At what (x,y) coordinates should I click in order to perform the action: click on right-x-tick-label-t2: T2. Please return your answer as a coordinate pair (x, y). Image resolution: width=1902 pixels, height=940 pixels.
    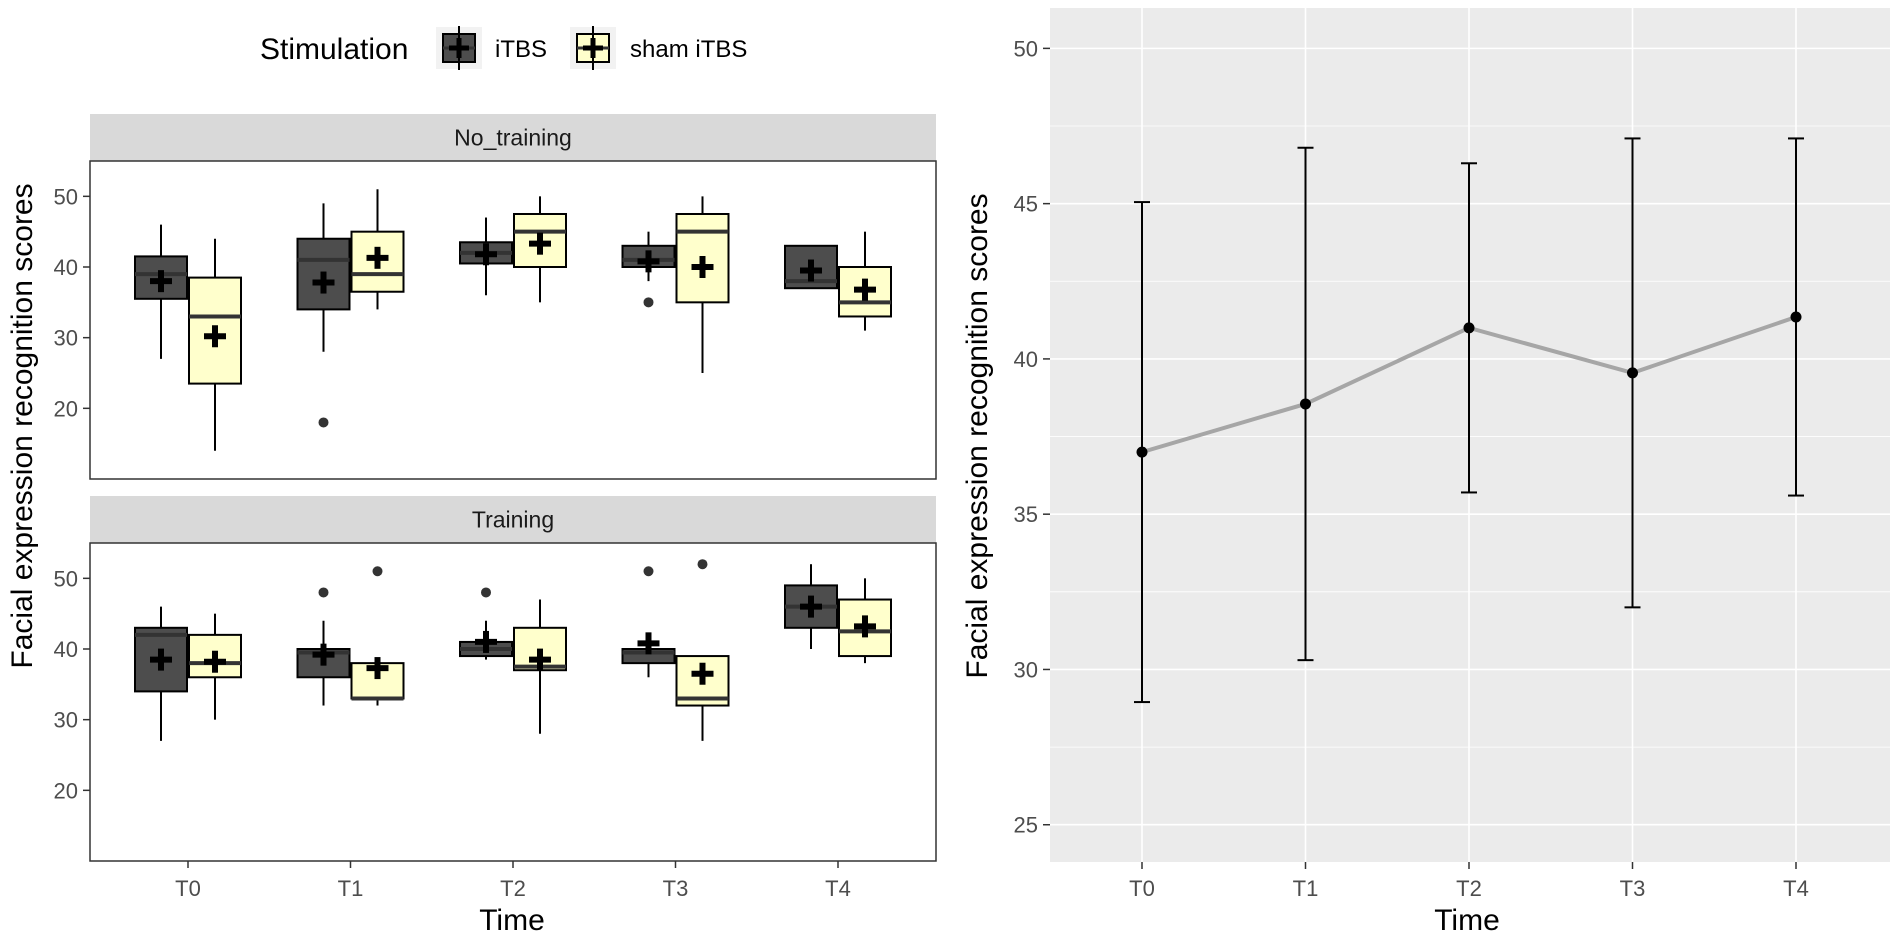
    Looking at the image, I should click on (1469, 888).